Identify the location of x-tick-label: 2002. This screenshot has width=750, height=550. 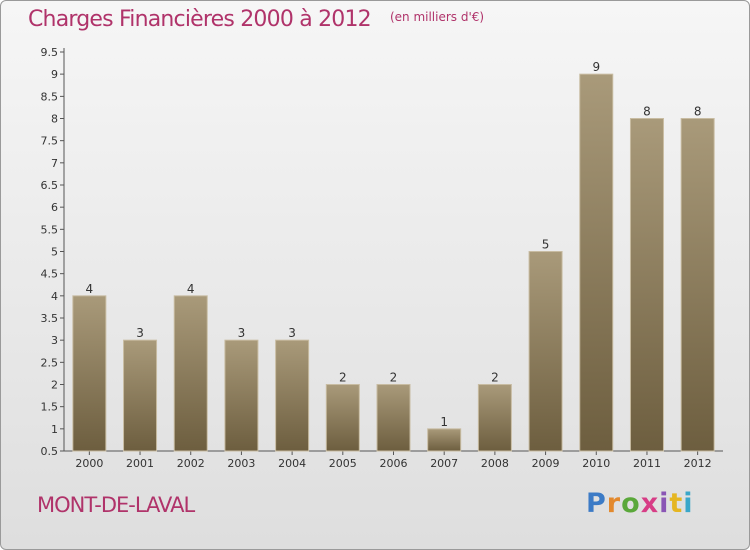
(191, 463).